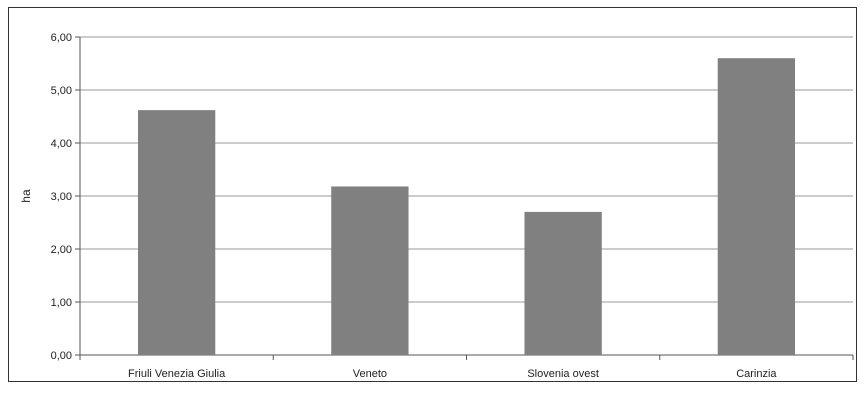 Image resolution: width=866 pixels, height=397 pixels. What do you see at coordinates (61, 303) in the screenshot?
I see `y-tick-label: 1,00` at bounding box center [61, 303].